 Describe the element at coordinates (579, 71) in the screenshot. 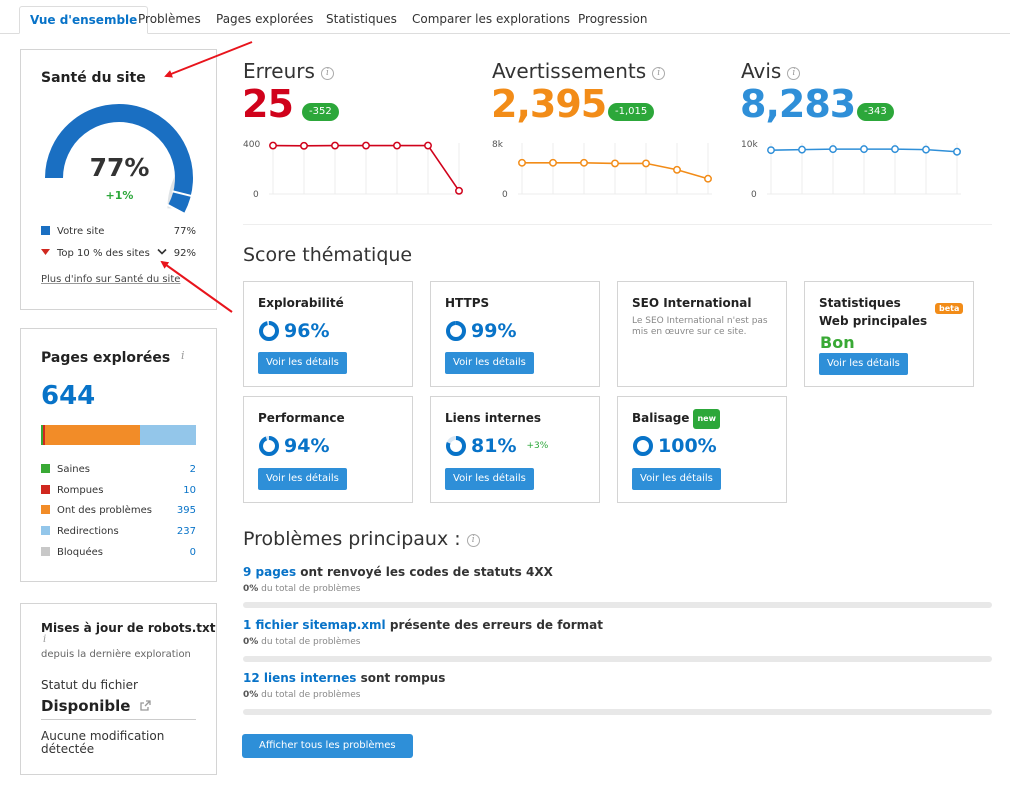

I see `warnings-title: Avertissements i` at that location.